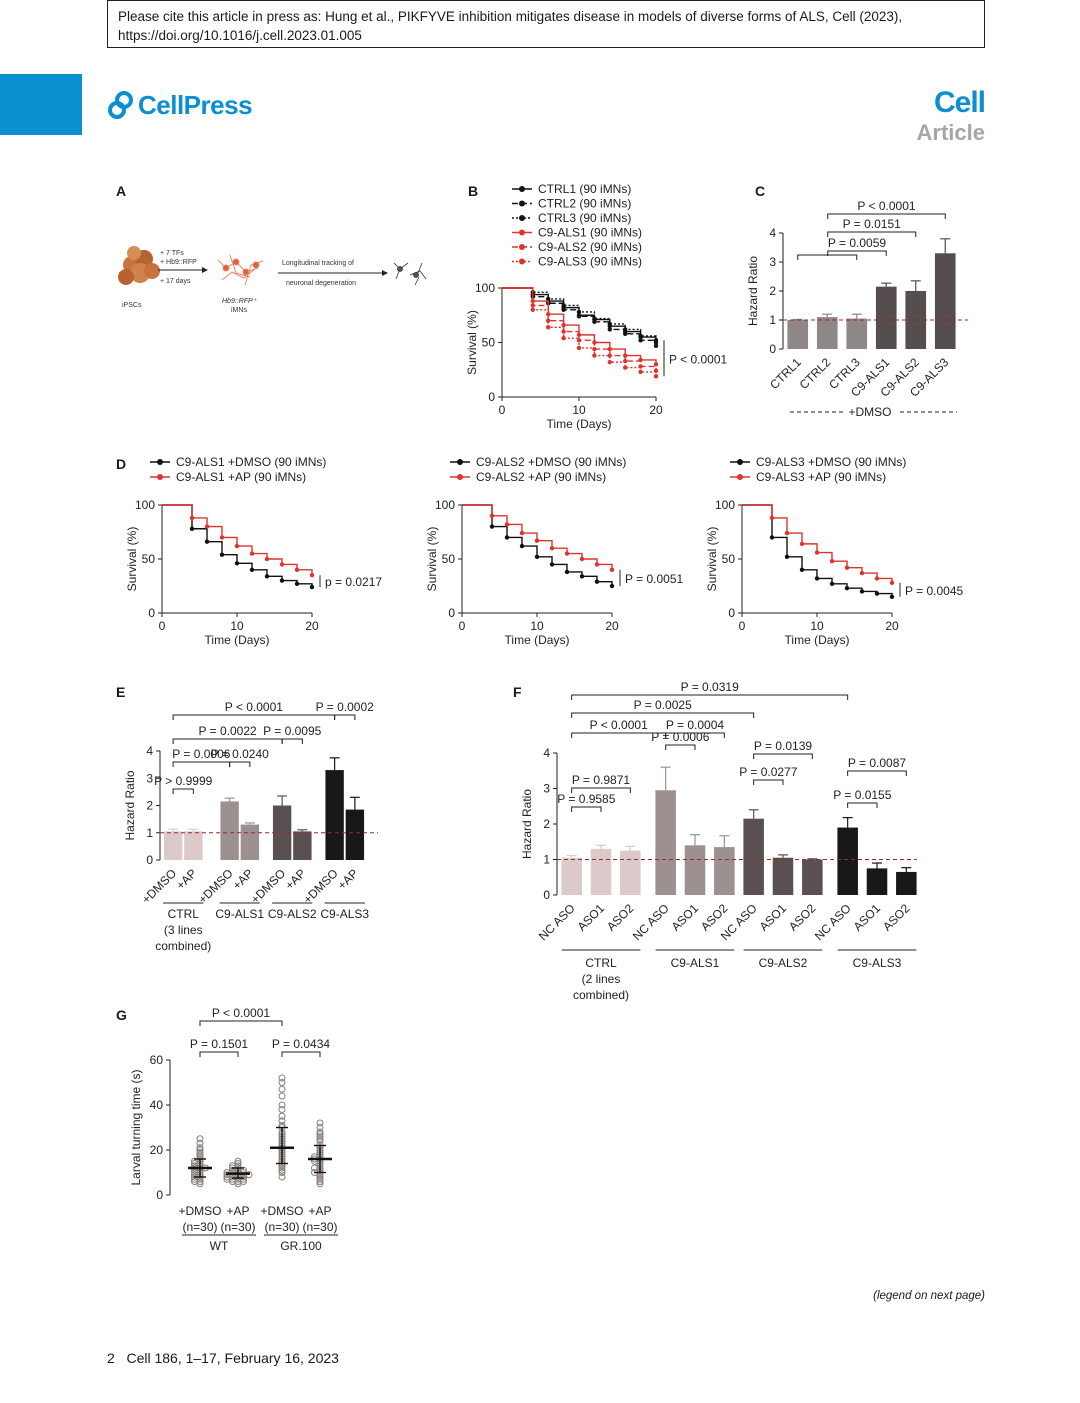 The image size is (1080, 1403). I want to click on comparison-0006-label: P = 0.0006, so click(201, 754).